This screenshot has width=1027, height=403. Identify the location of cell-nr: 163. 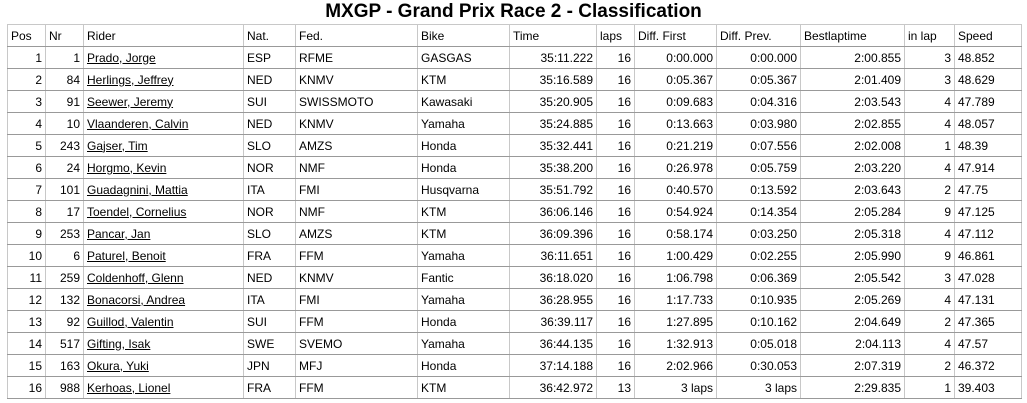
(64, 365).